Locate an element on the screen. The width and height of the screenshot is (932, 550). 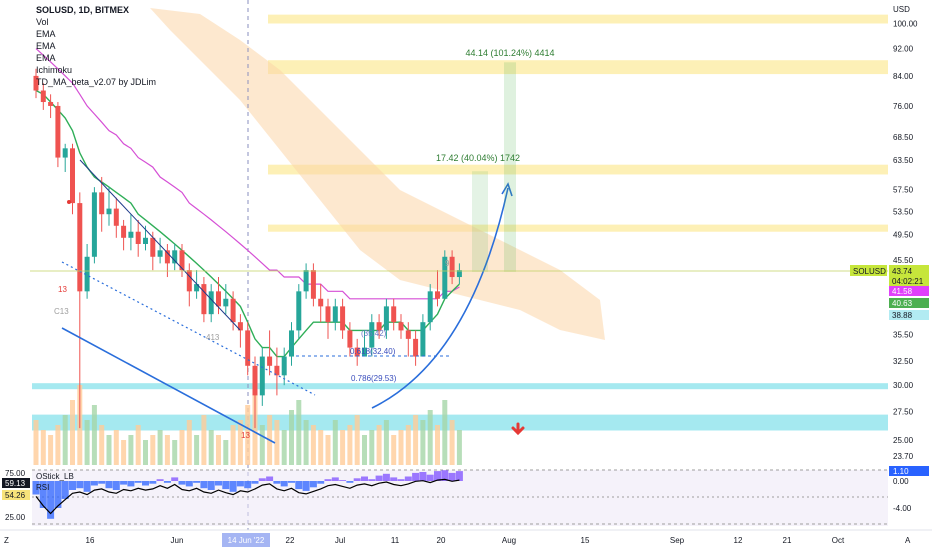
ema2-tag-bg is located at coordinates (909, 303).